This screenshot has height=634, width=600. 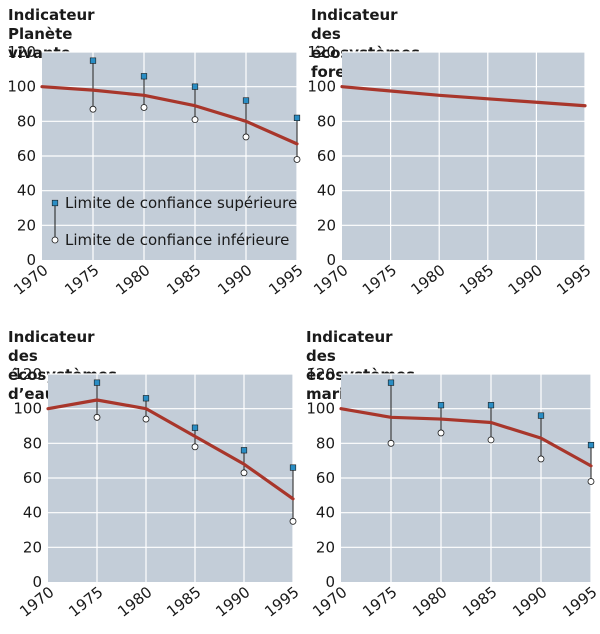 I want to click on legend-upper-marker, so click(x=55, y=203).